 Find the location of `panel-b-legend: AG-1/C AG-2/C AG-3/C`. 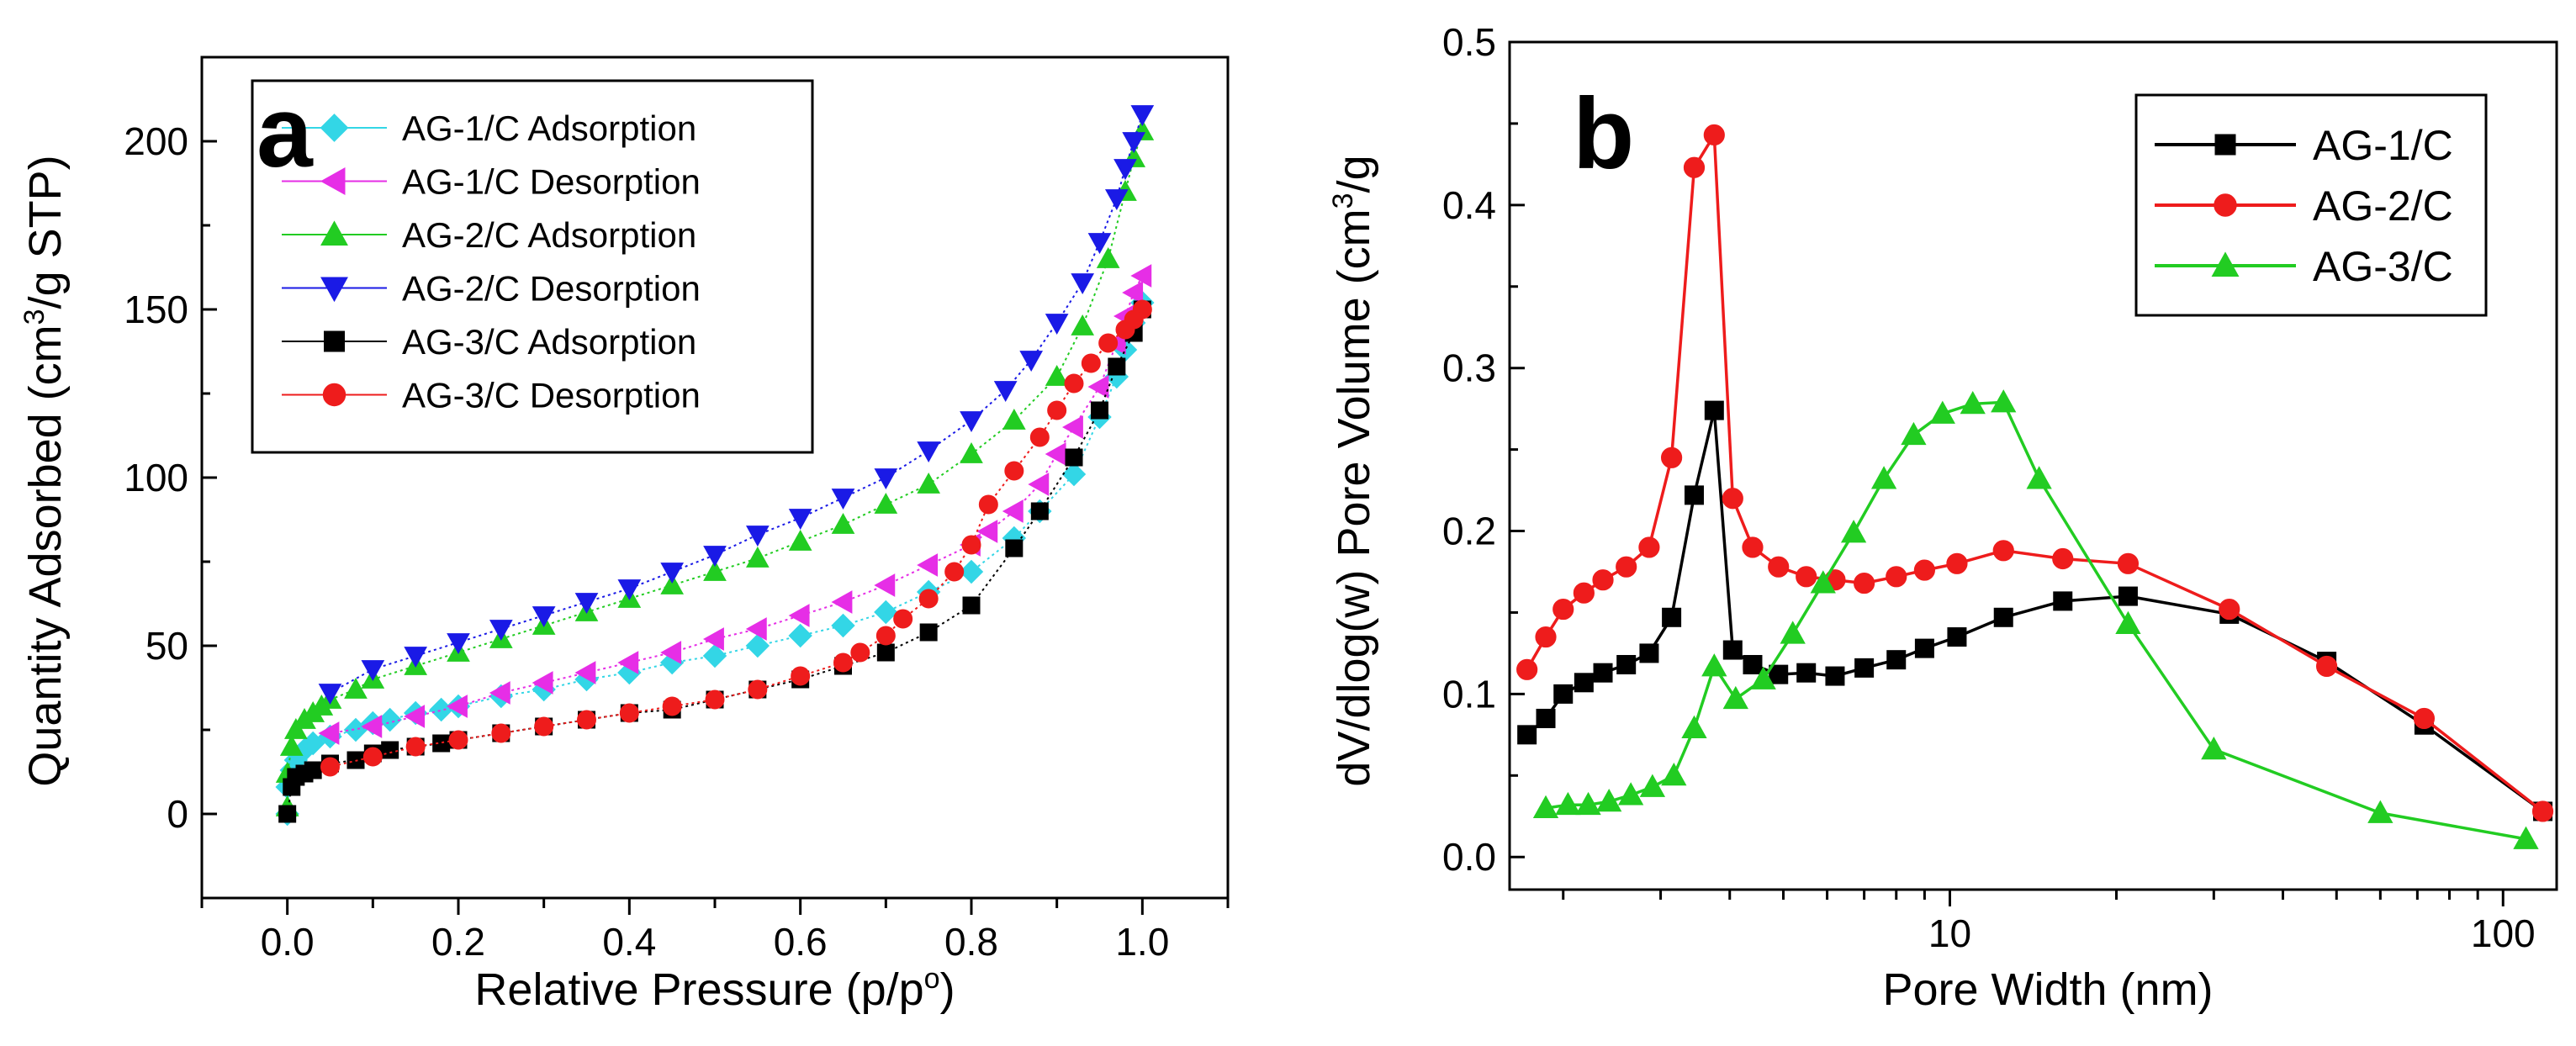

panel-b-legend: AG-1/C AG-2/C AG-3/C is located at coordinates (2311, 205).